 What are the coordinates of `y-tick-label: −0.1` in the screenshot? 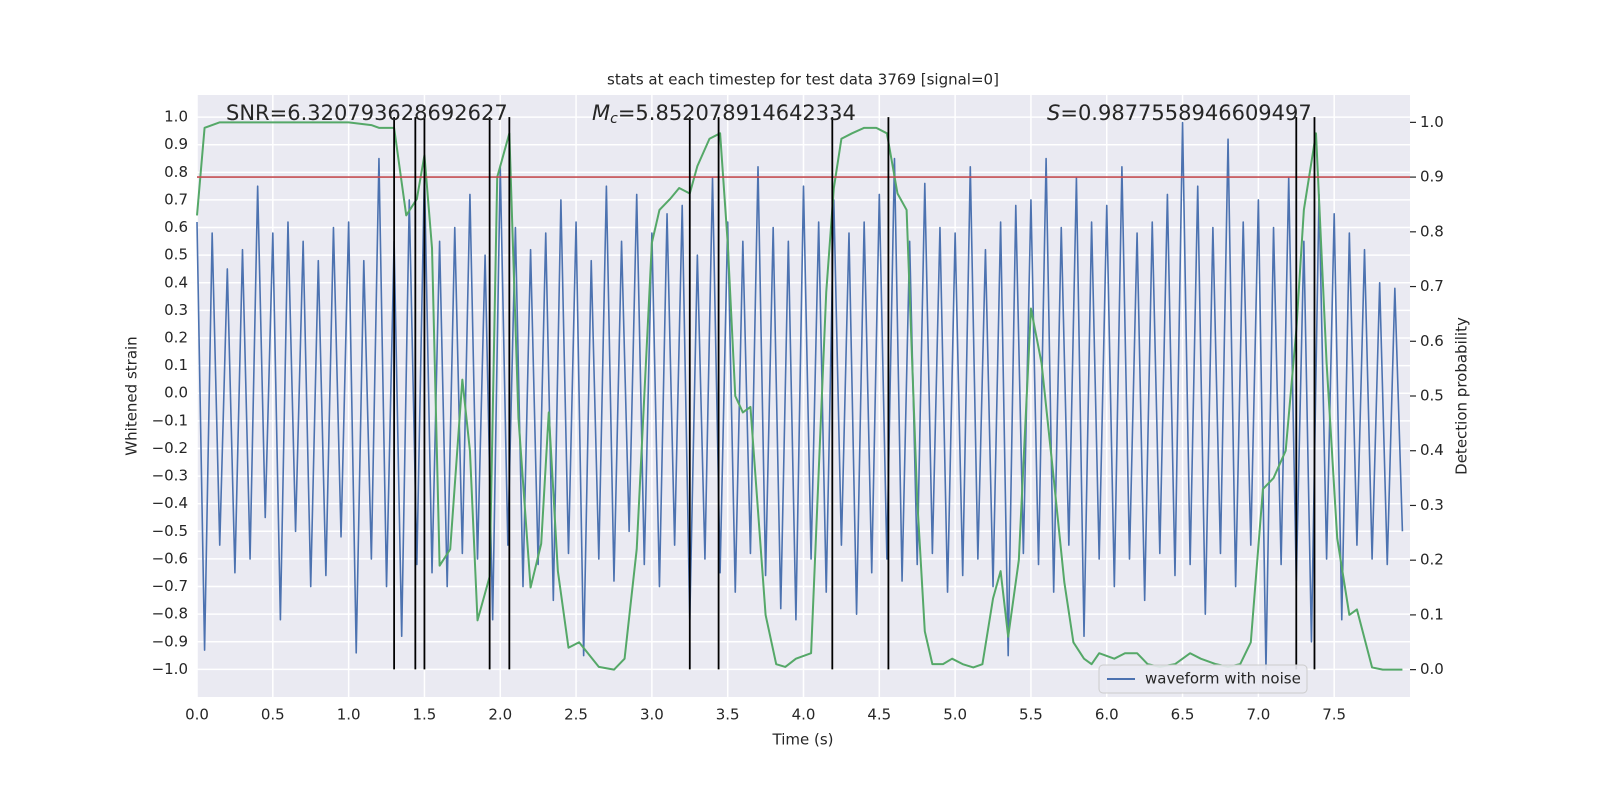 It's located at (170, 420).